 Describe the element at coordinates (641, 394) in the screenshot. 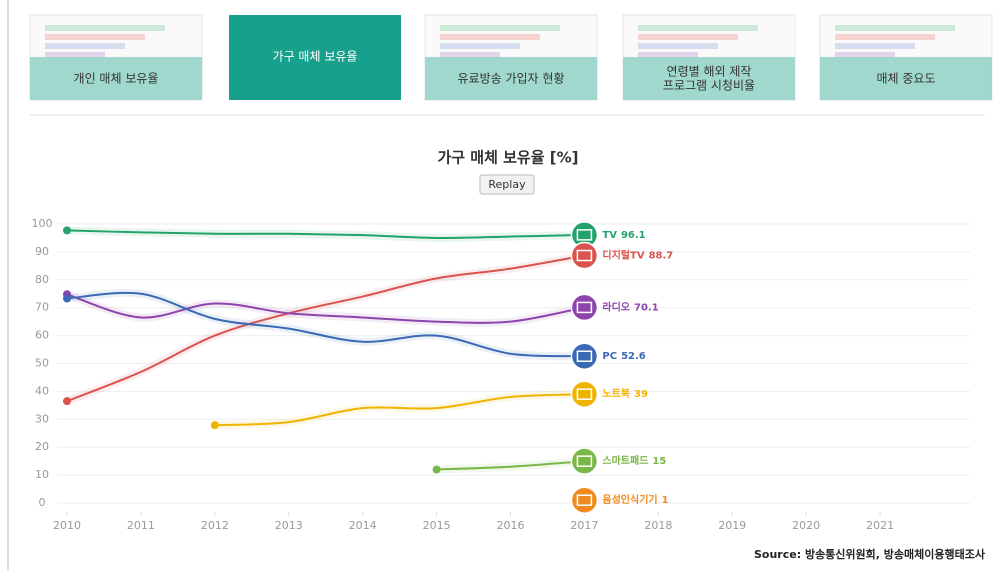

I see `value-label: 39` at that location.